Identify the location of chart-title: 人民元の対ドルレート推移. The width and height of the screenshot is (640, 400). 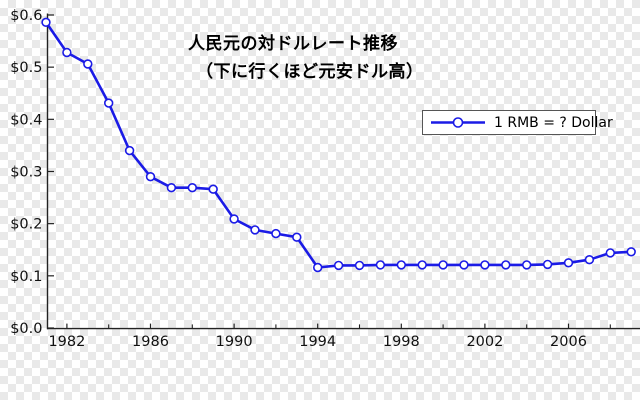
(293, 44).